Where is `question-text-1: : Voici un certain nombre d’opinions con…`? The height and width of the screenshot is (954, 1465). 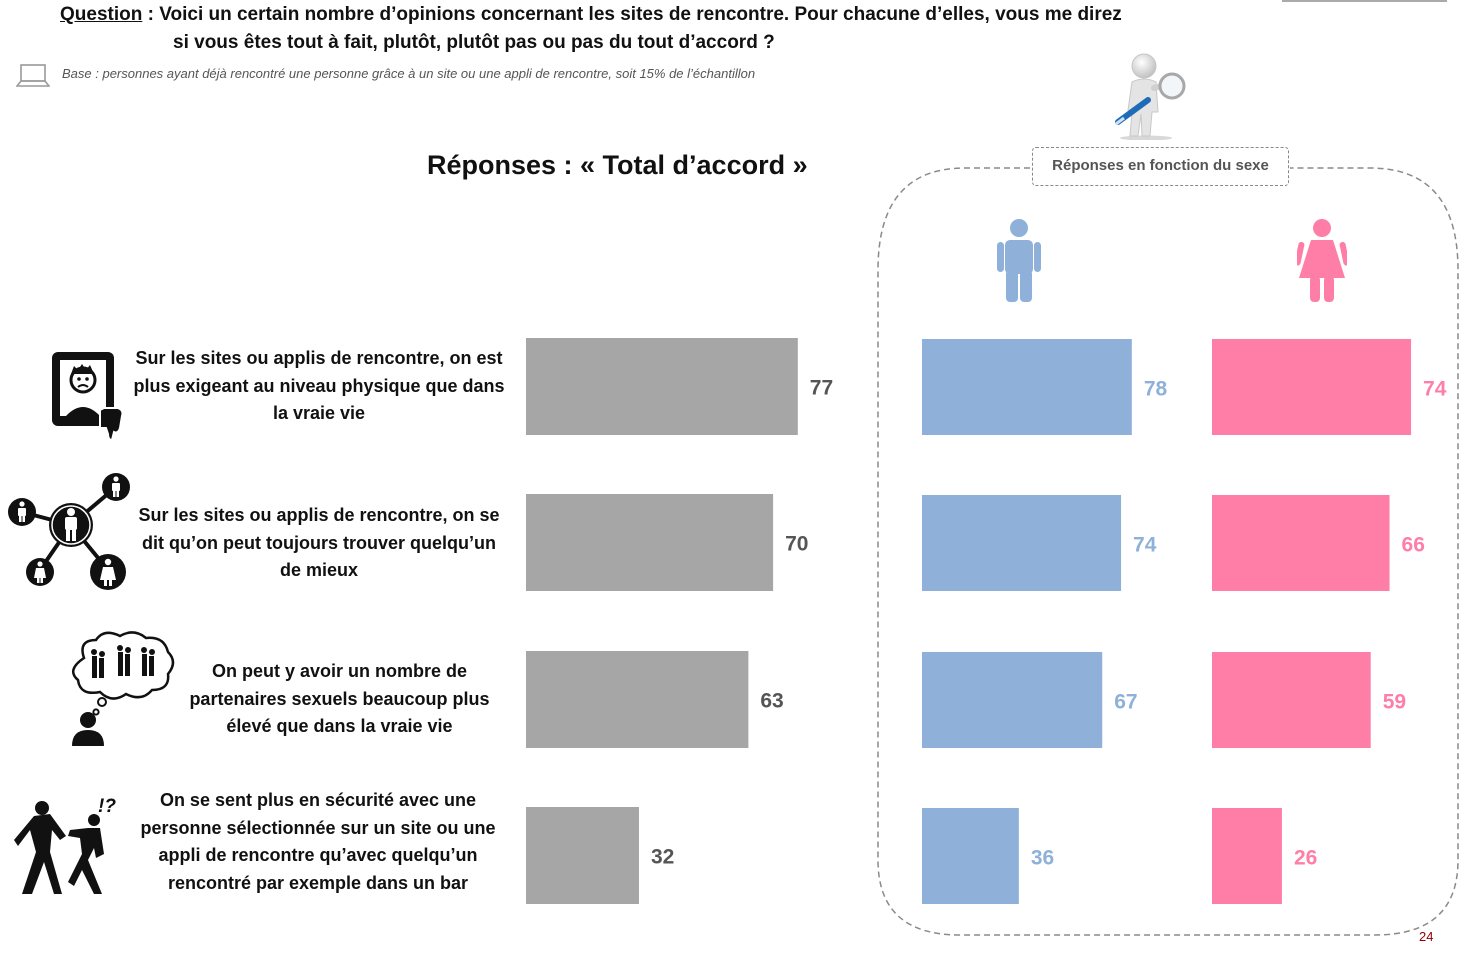
question-text-1: : Voici un certain nombre d’opinions con… is located at coordinates (632, 14).